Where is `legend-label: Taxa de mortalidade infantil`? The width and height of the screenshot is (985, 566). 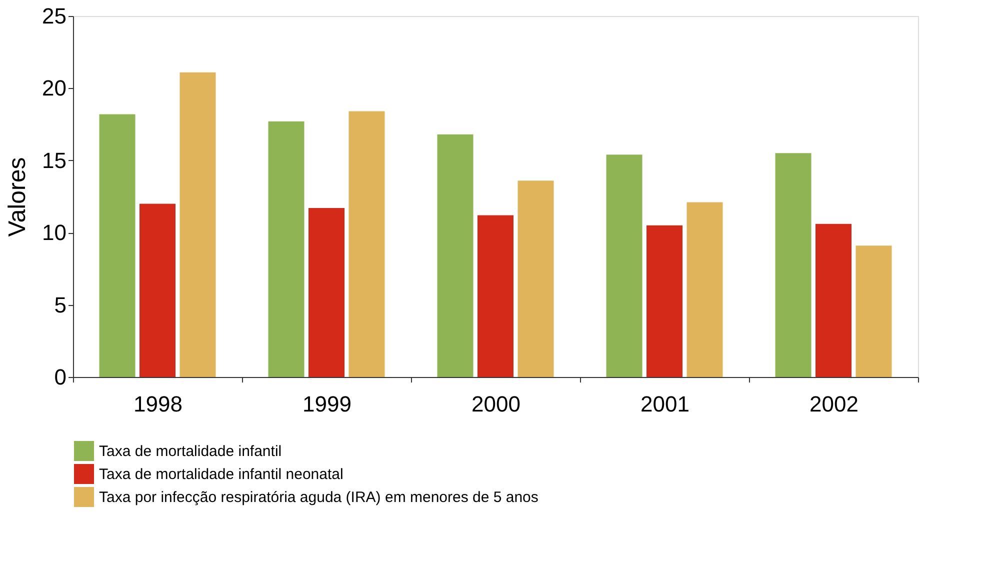
legend-label: Taxa de mortalidade infantil is located at coordinates (190, 451).